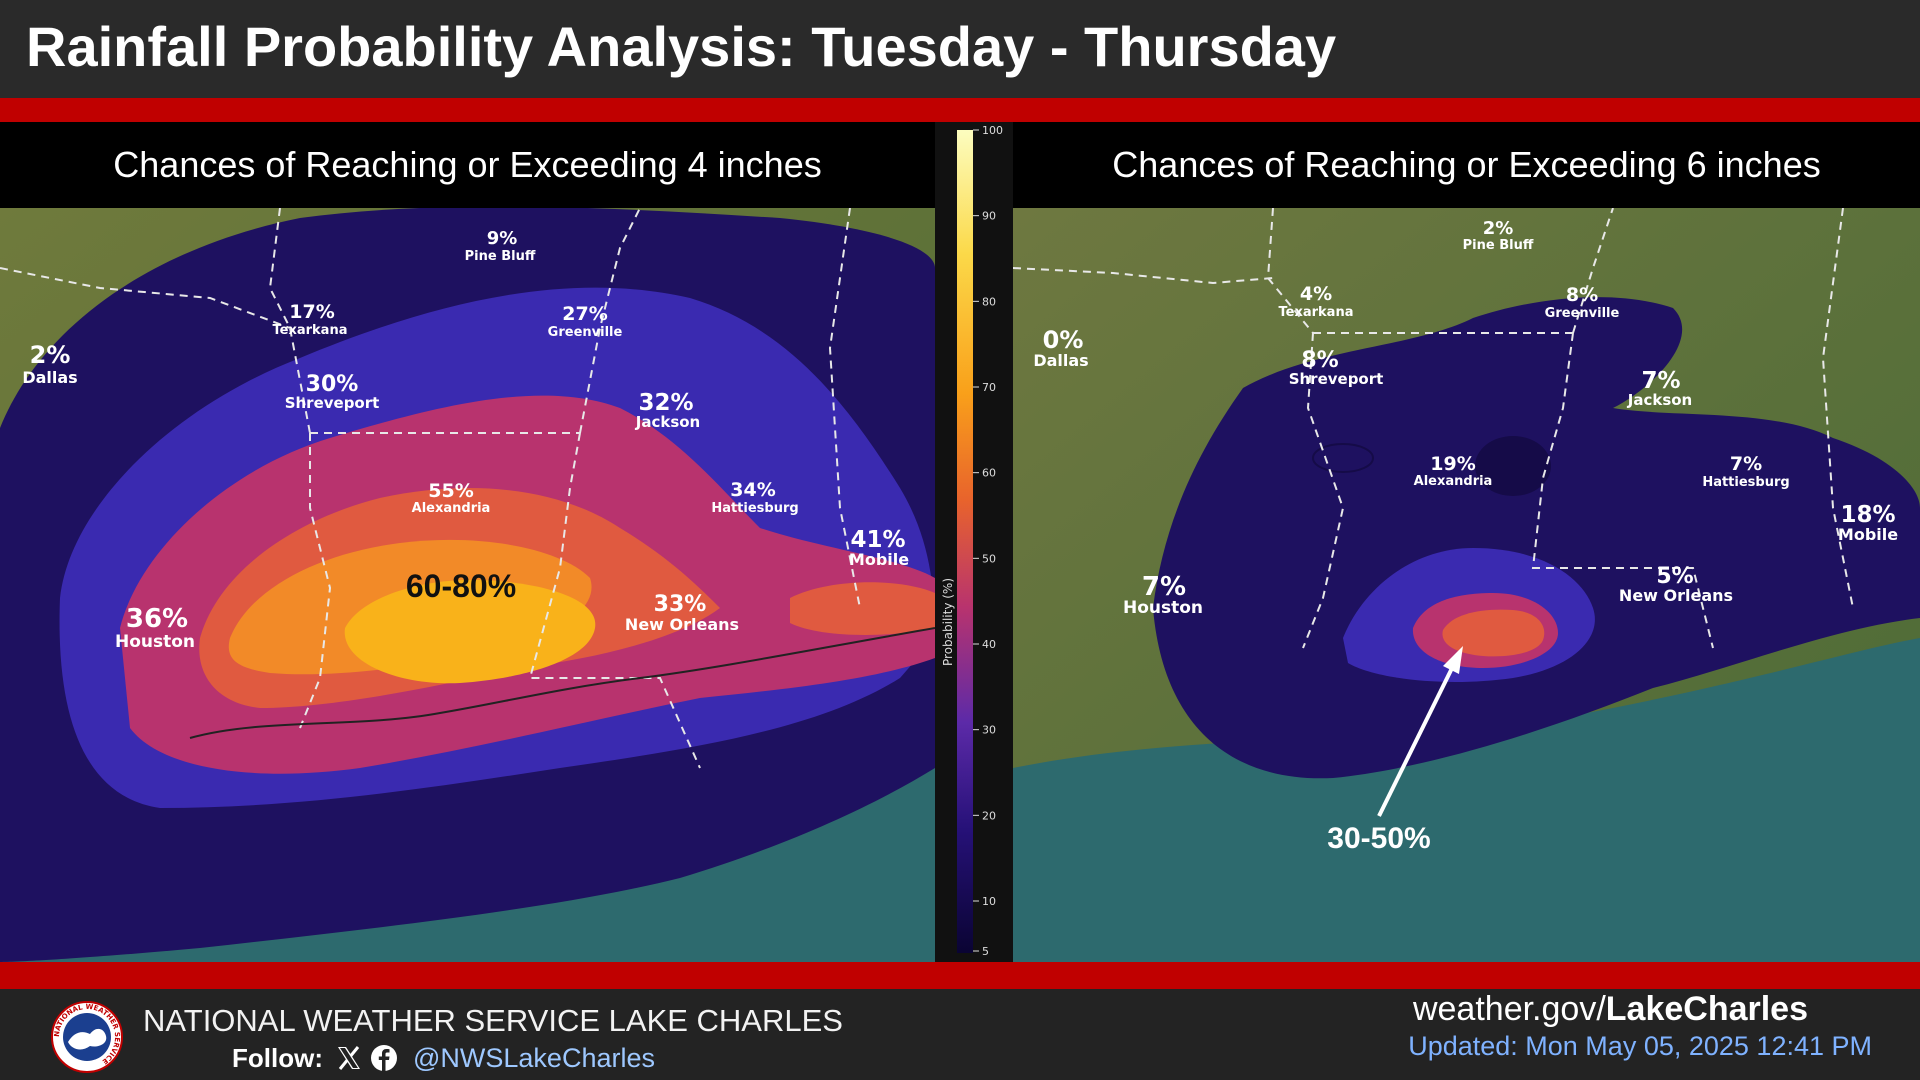 Image resolution: width=1920 pixels, height=1080 pixels. I want to click on legend-tick-label: 80, so click(989, 301).